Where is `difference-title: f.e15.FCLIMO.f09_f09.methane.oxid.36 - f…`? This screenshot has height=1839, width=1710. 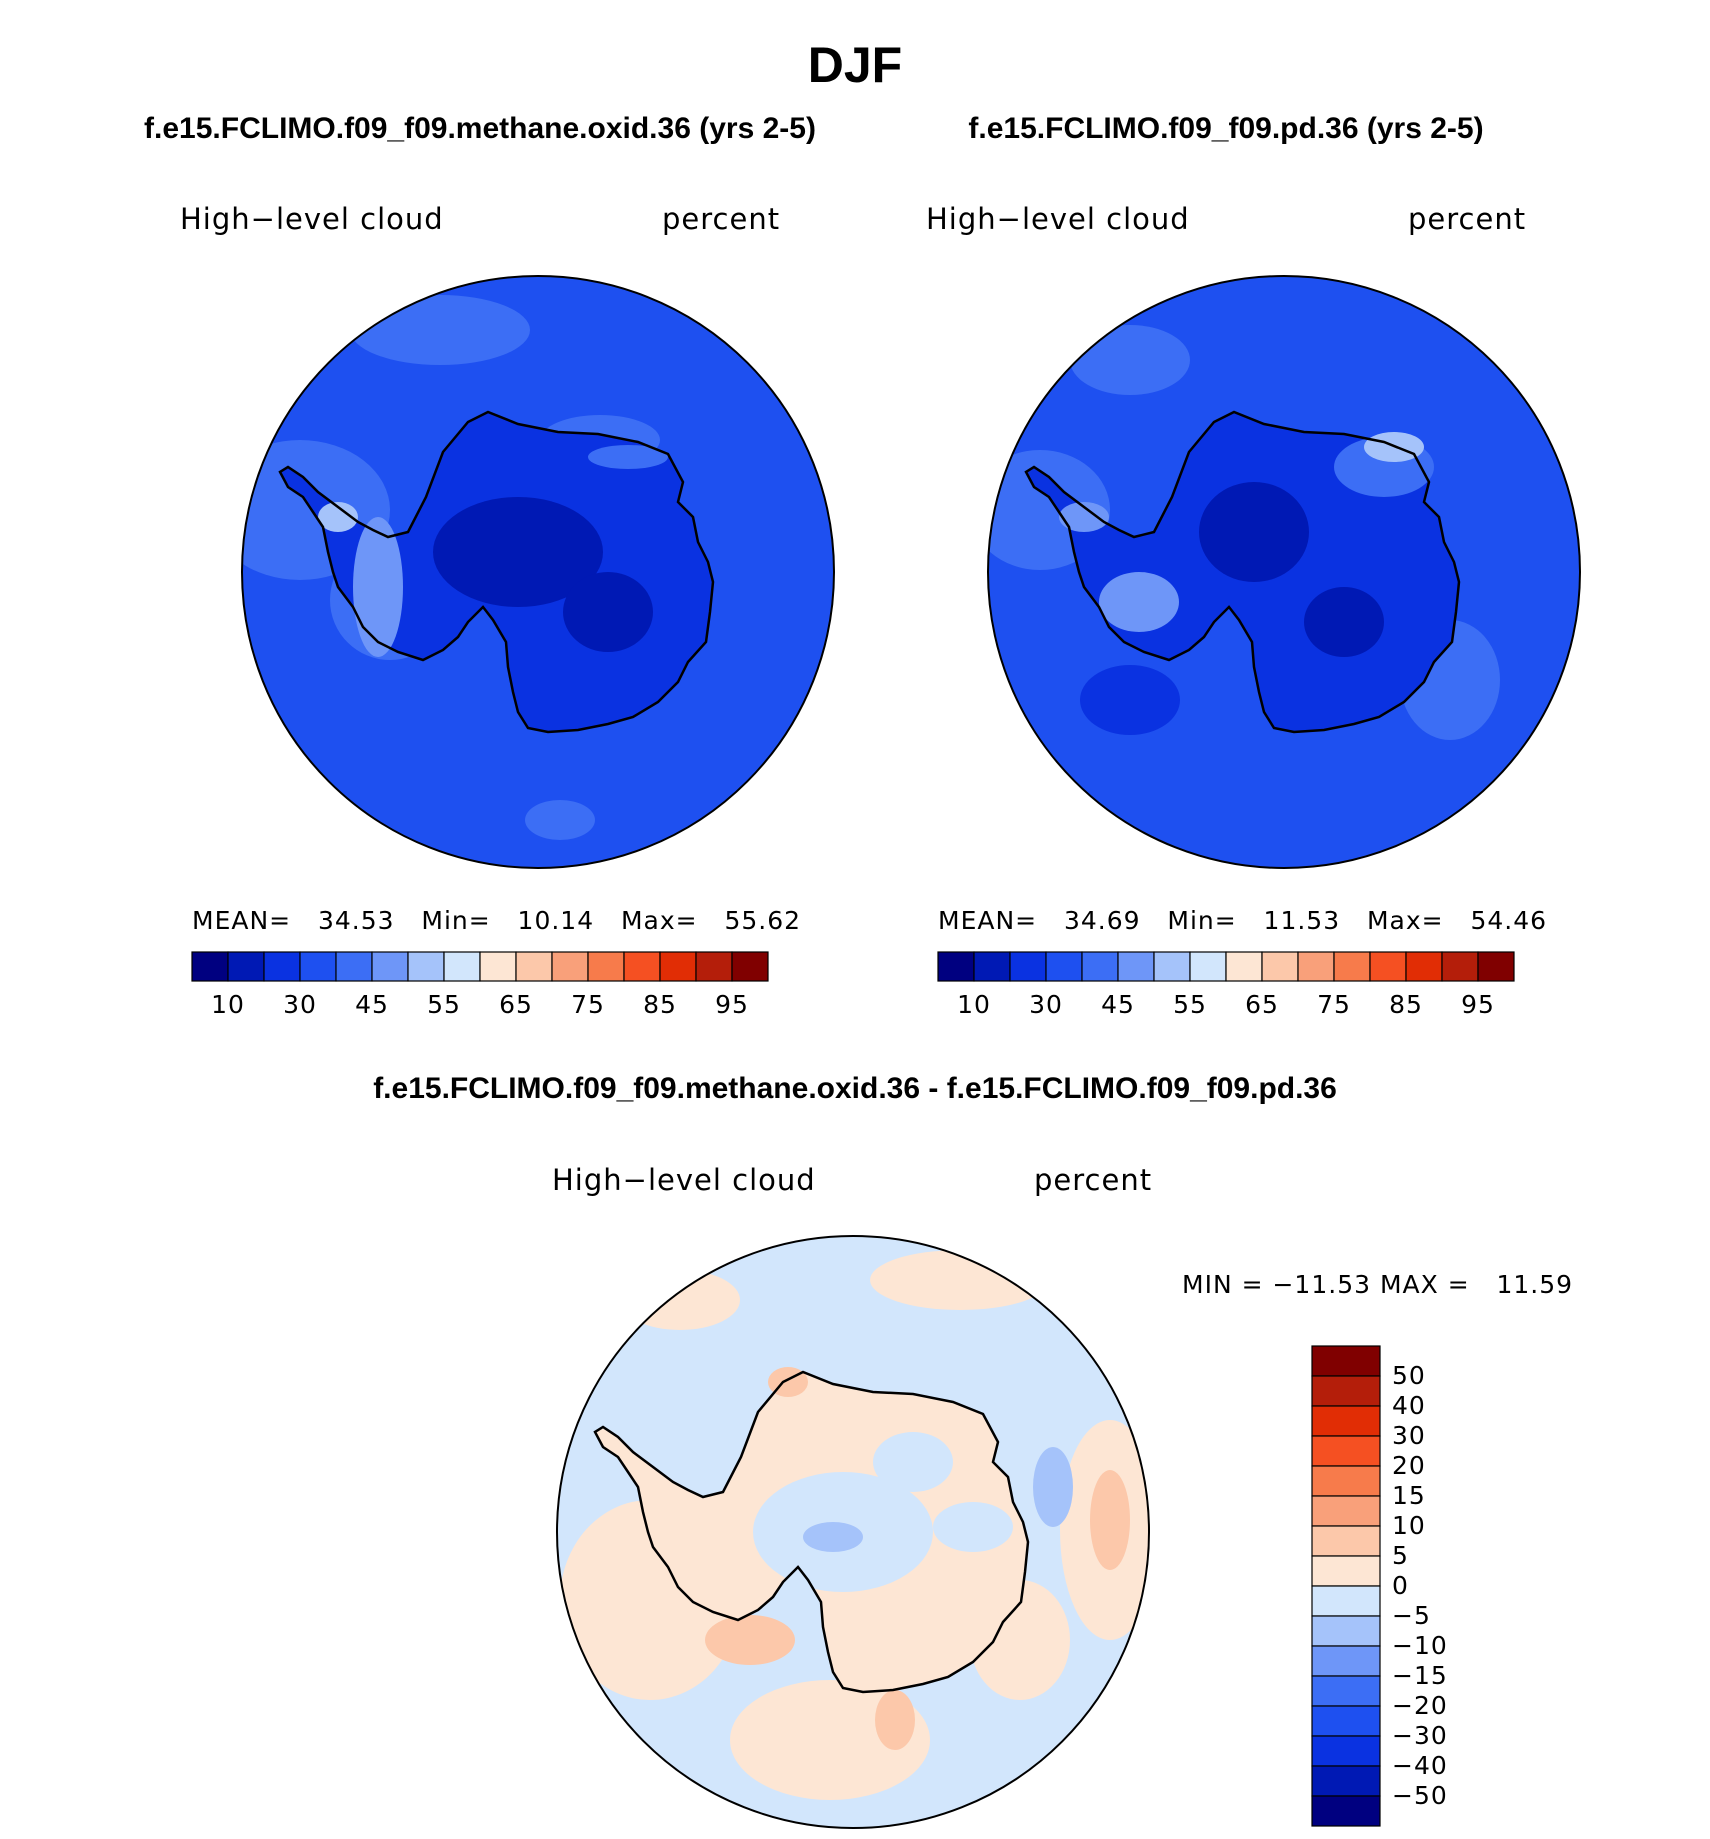 difference-title: f.e15.FCLIMO.f09_f09.methane.oxid.36 - f… is located at coordinates (855, 1088).